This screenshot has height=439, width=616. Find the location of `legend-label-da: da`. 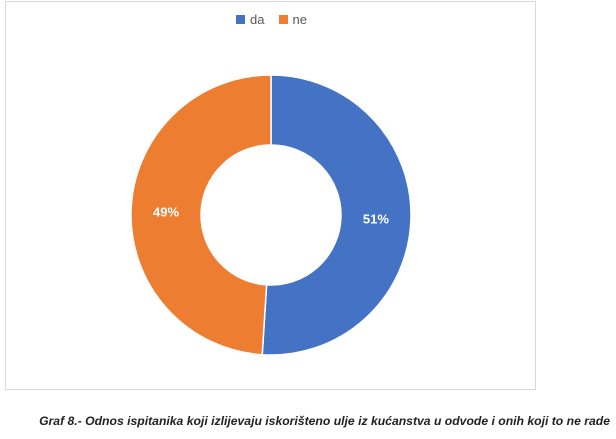

legend-label-da: da is located at coordinates (257, 19).